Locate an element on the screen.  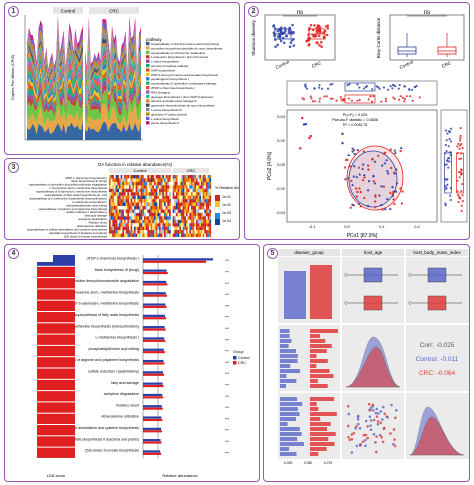
right-margin-frame is located at coordinates (454, 166).